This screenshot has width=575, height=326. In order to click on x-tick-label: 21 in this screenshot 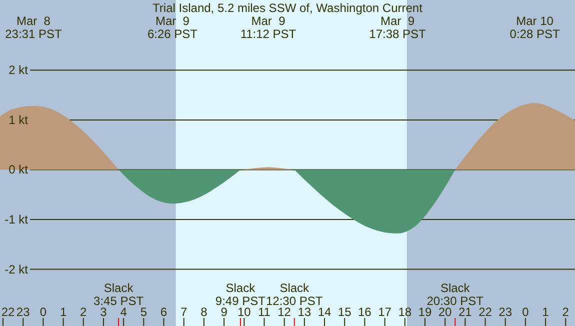, I will do `click(465, 312)`.